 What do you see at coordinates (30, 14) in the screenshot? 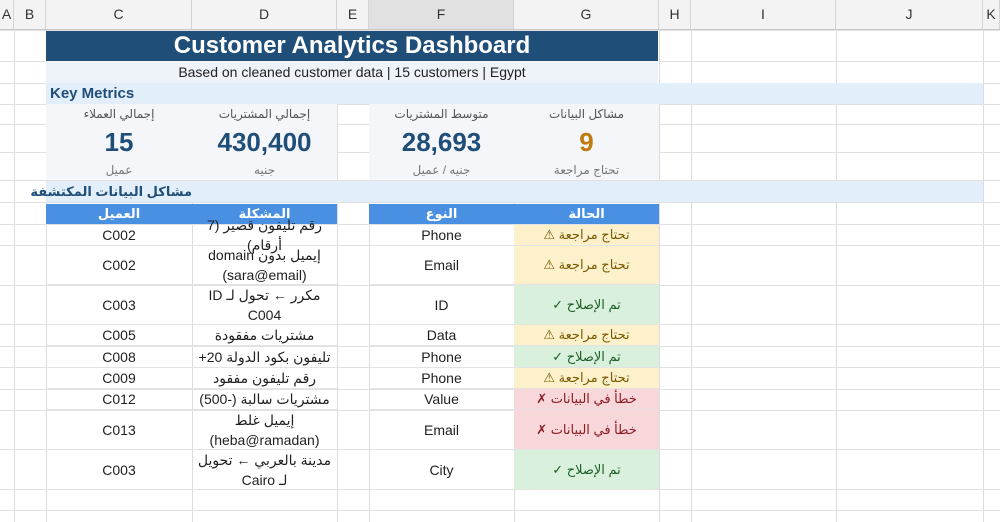
I see `column-header-b: B` at bounding box center [30, 14].